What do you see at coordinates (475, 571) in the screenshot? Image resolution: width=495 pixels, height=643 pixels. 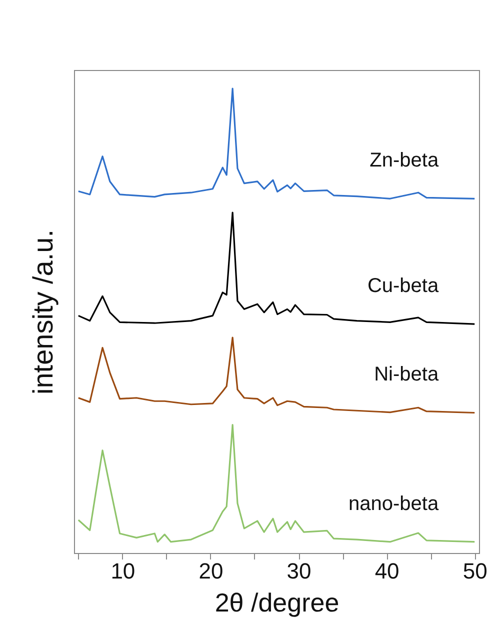 I see `x-tick-label: 50` at bounding box center [475, 571].